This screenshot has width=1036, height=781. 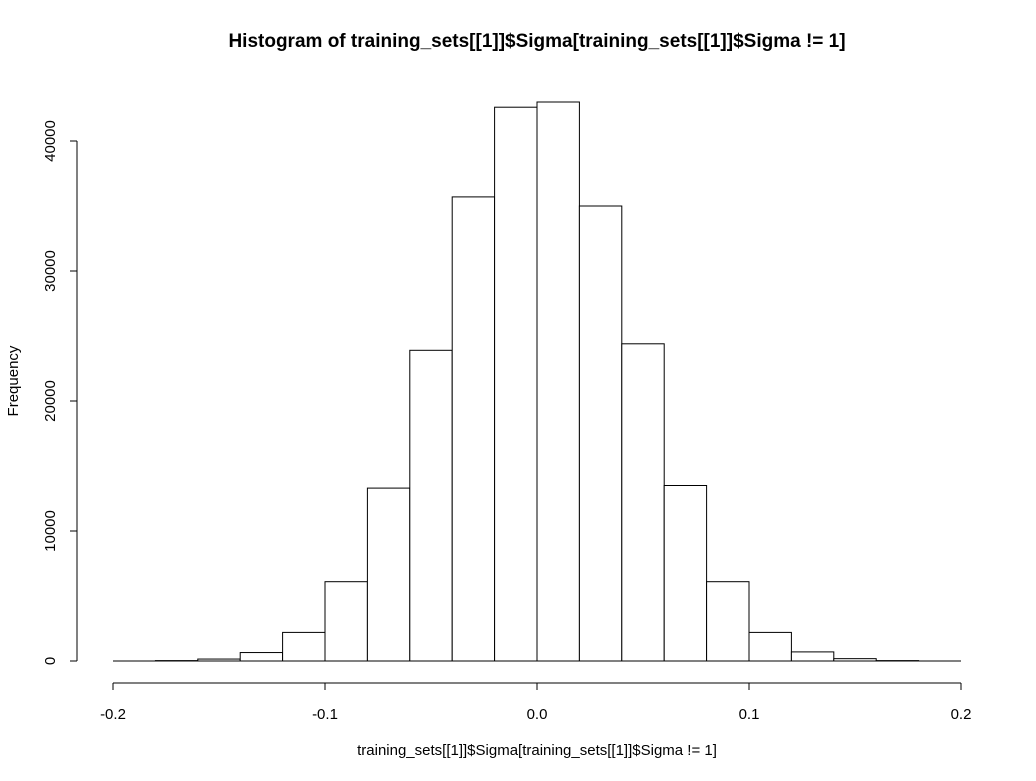 What do you see at coordinates (961, 714) in the screenshot?
I see `x-tick-label: 0.2` at bounding box center [961, 714].